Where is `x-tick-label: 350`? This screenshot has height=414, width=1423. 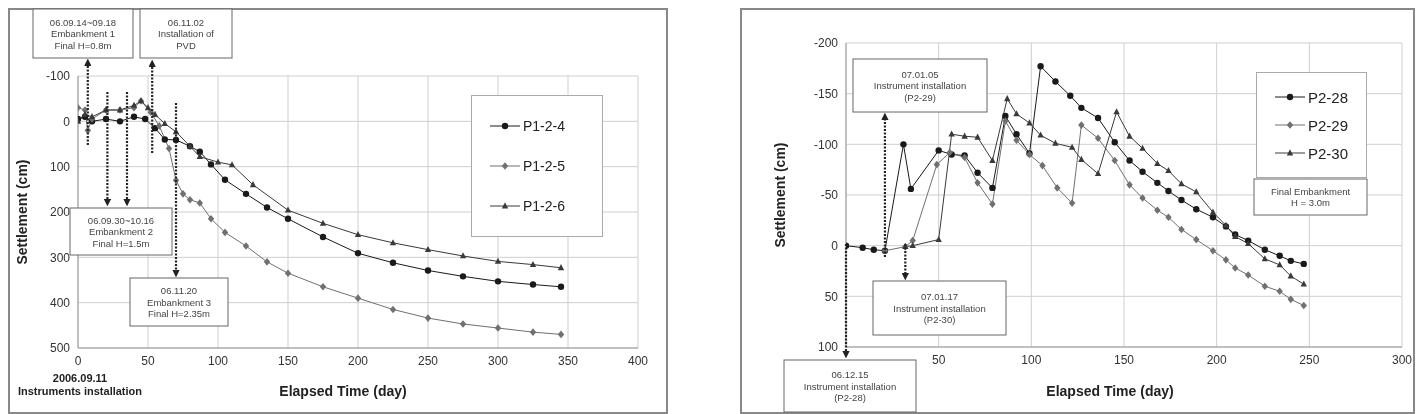 x-tick-label: 350 is located at coordinates (568, 360).